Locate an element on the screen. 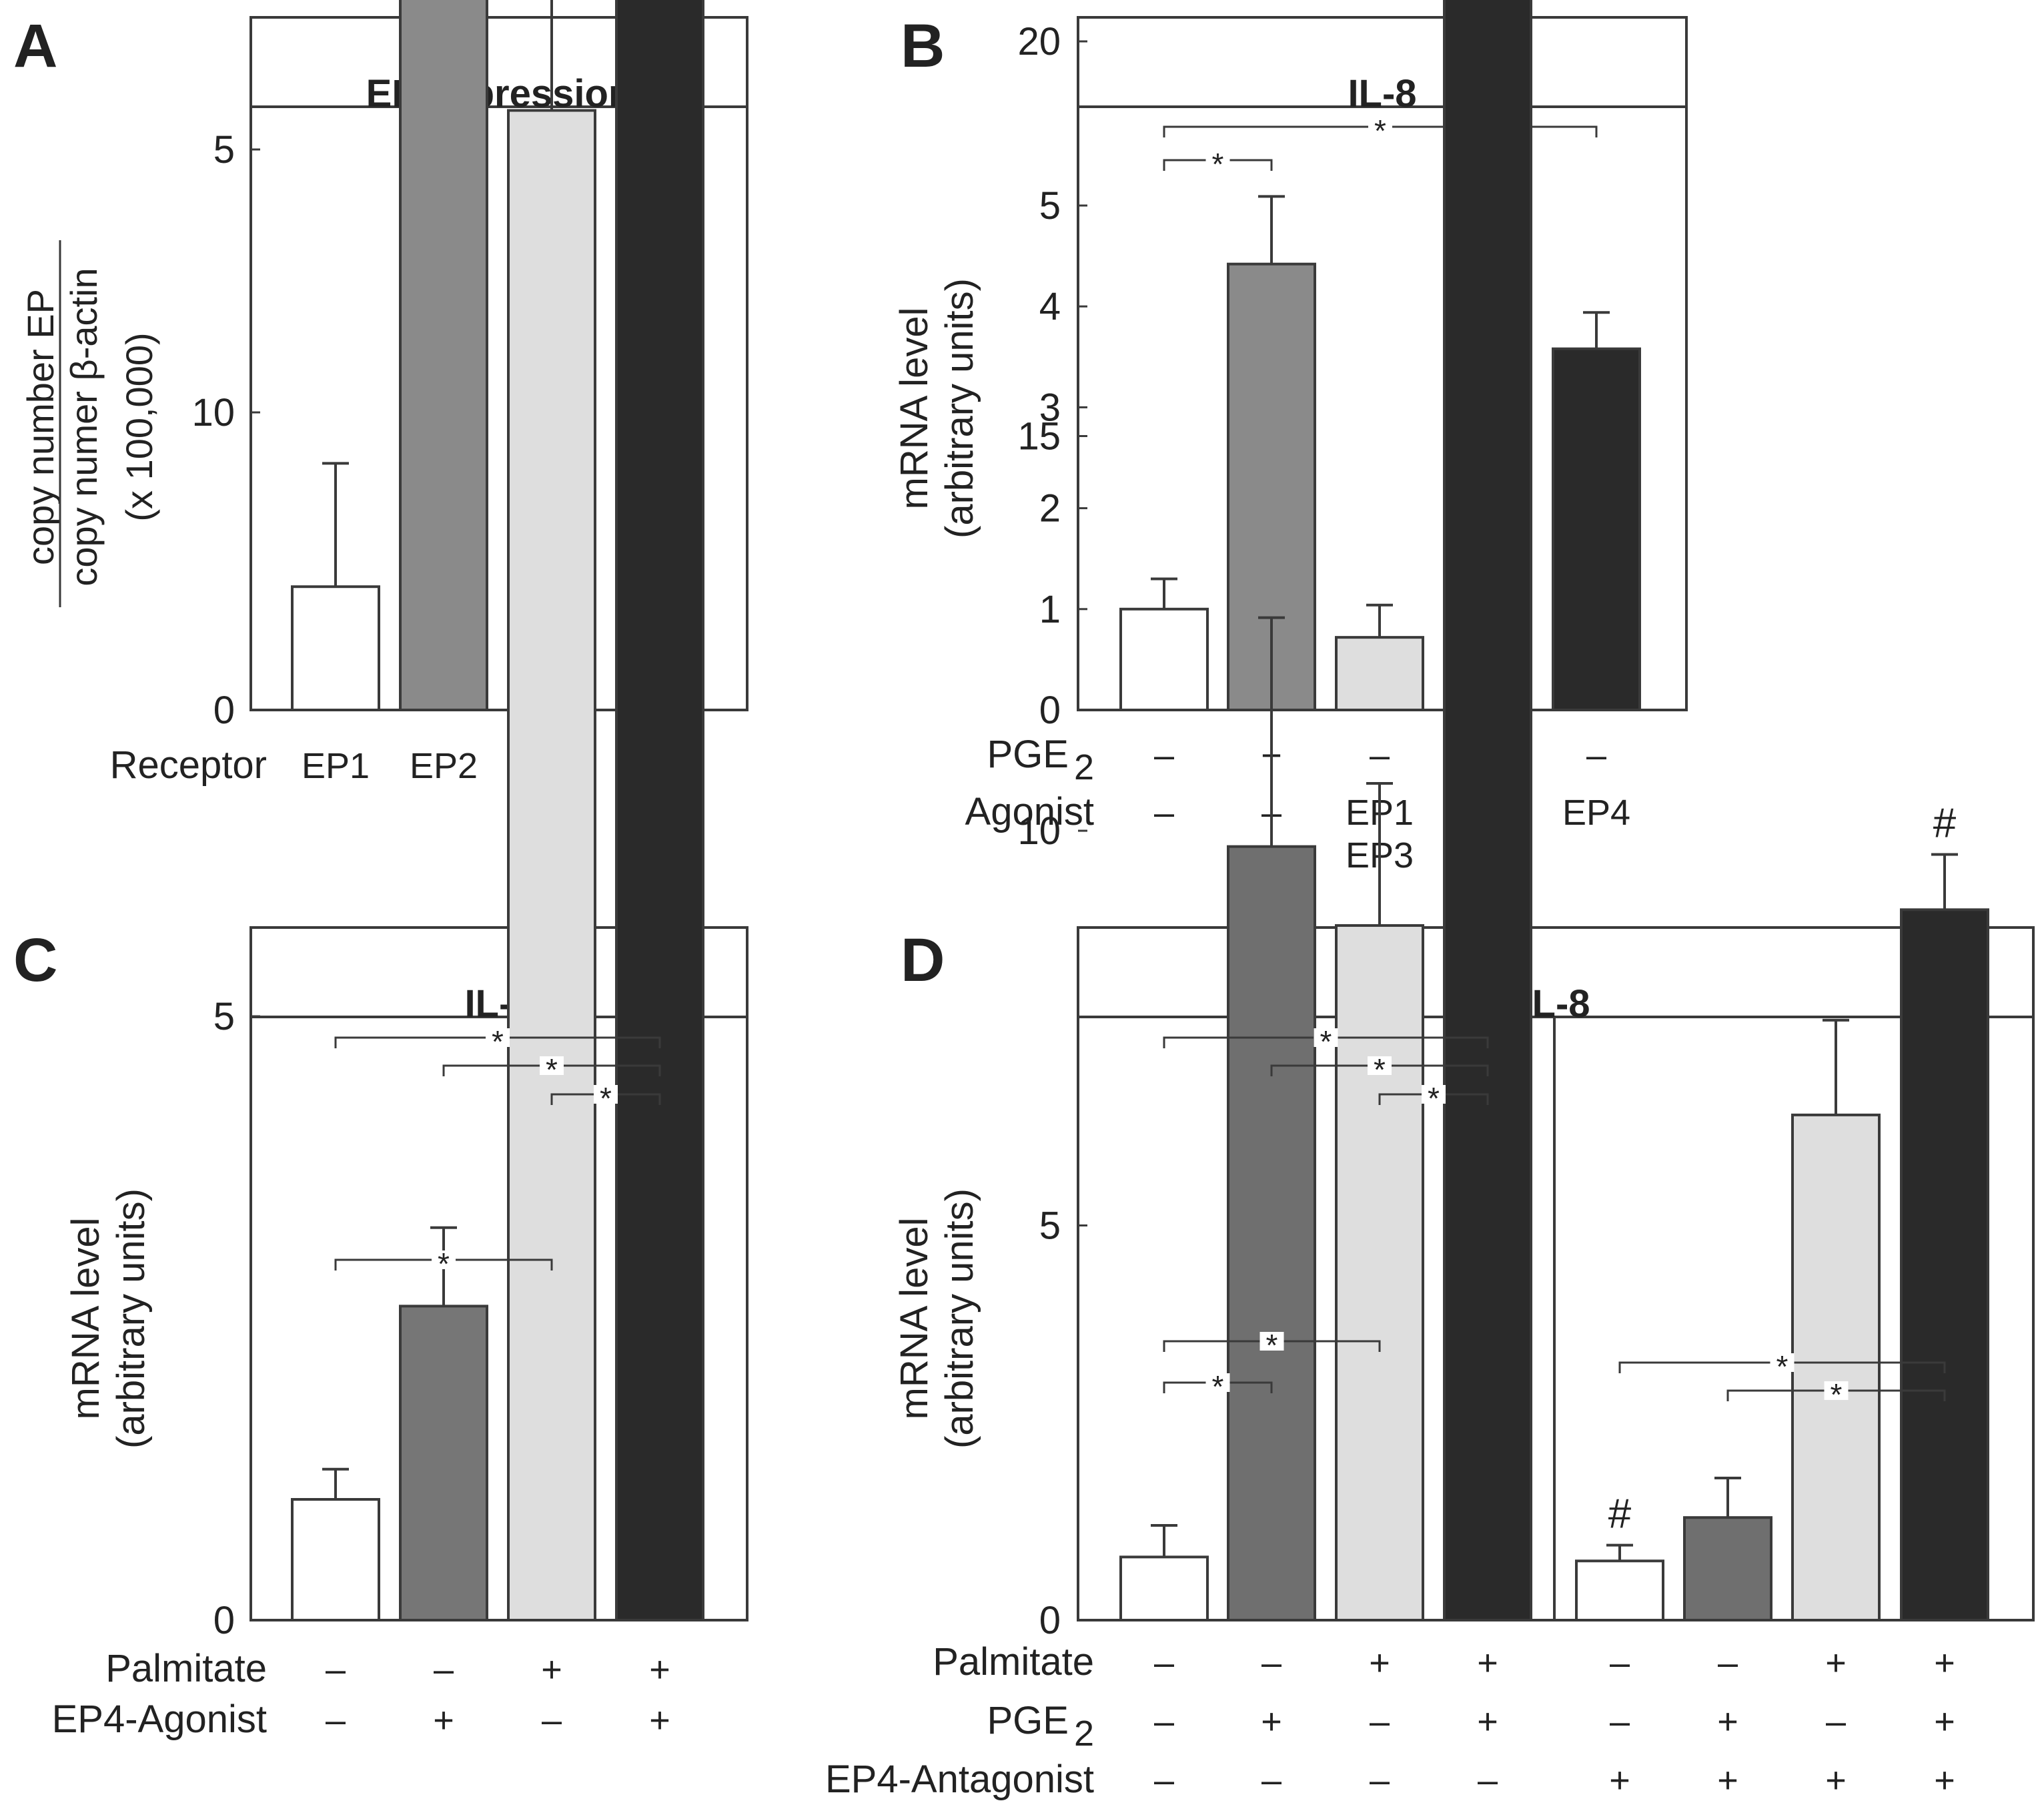 The height and width of the screenshot is (1819, 2044). panel-letter: C is located at coordinates (35, 960).